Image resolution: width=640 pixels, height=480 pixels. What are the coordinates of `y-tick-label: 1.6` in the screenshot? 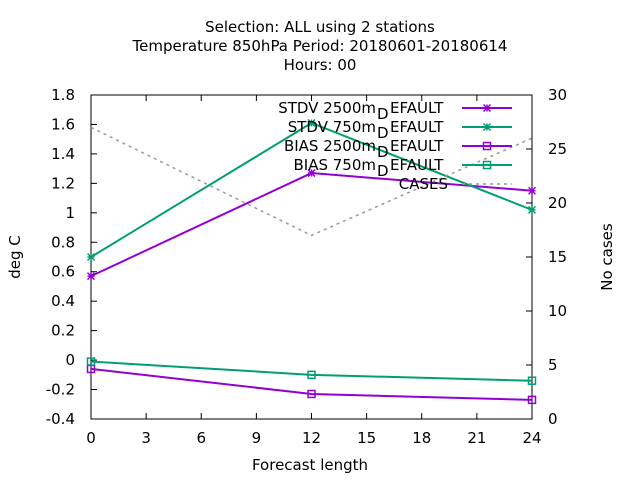 It's located at (63, 124).